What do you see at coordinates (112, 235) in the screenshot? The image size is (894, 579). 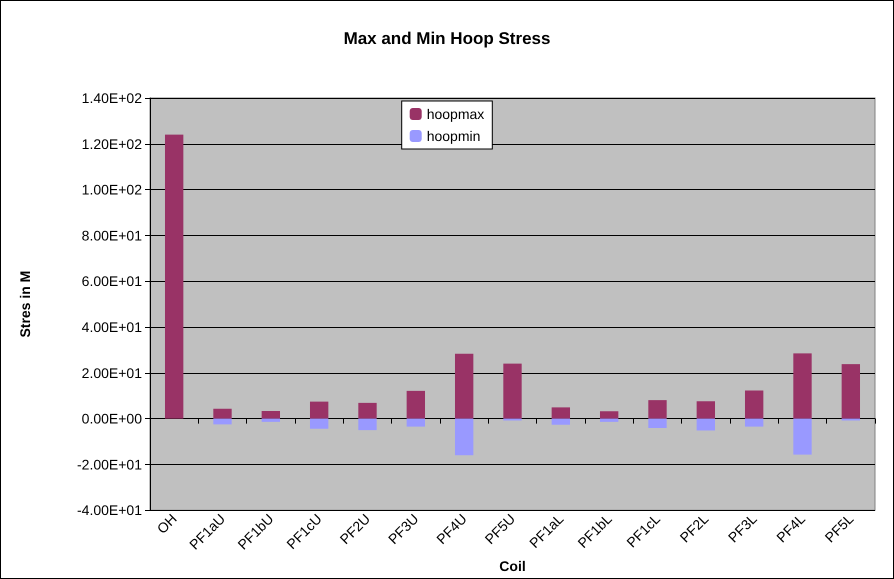 I see `y-tick-label: 8.00E+01` at bounding box center [112, 235].